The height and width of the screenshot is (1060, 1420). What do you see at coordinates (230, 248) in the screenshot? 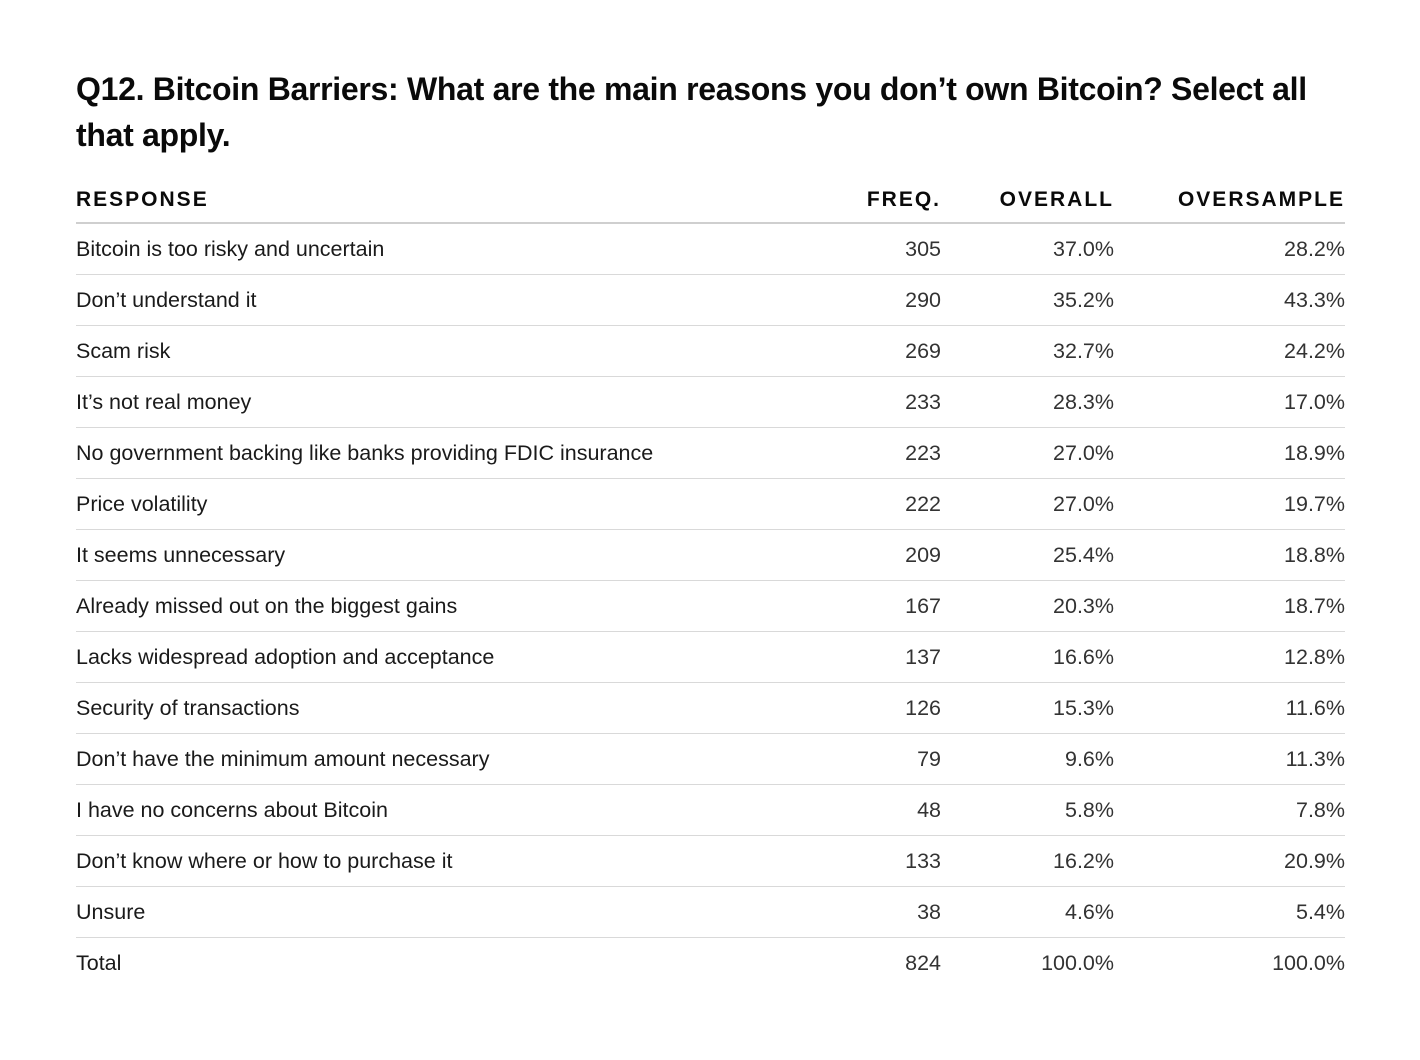
I see `response-cell: Bitcoin is too risky and uncertain` at bounding box center [230, 248].